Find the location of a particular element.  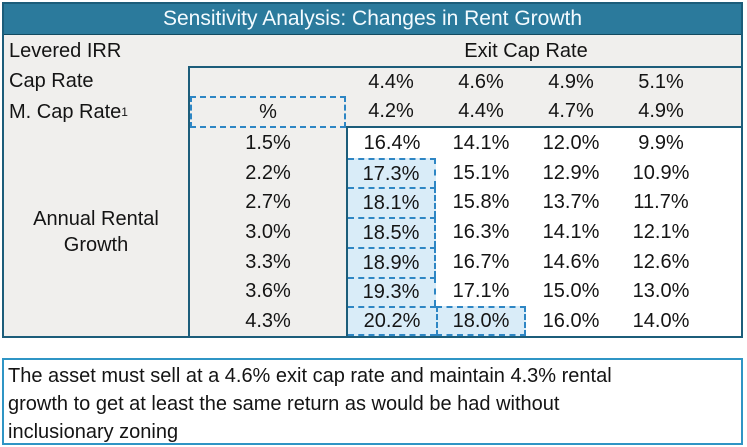

irr-cell: 12.6% is located at coordinates (661, 261).